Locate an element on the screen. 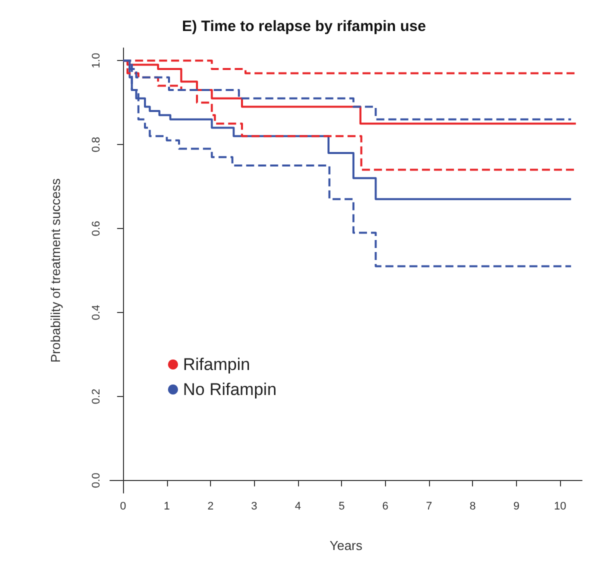 The width and height of the screenshot is (608, 581). x-tick-label: 7 is located at coordinates (429, 506).